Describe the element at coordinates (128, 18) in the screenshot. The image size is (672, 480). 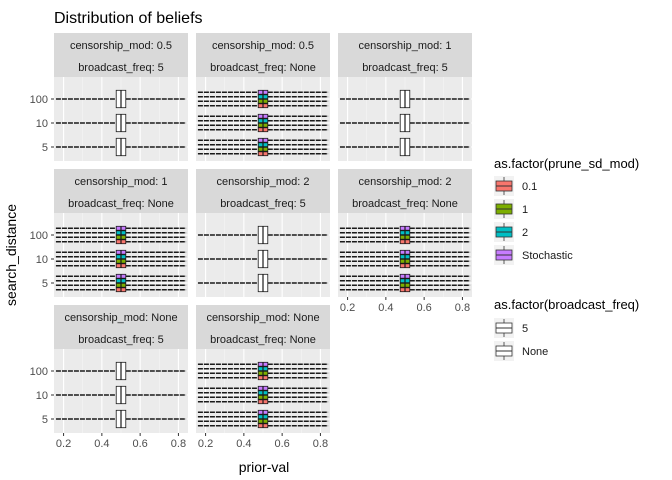
I see `chart-title: Distribution of beliefs` at that location.